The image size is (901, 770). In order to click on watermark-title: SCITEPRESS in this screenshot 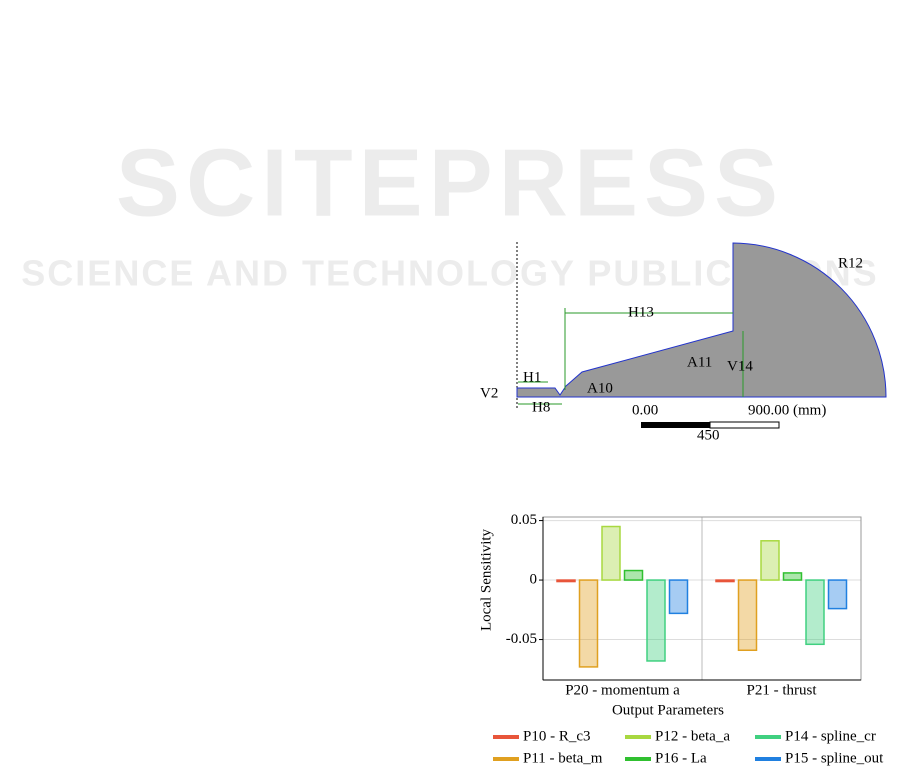, I will do `click(450, 182)`.